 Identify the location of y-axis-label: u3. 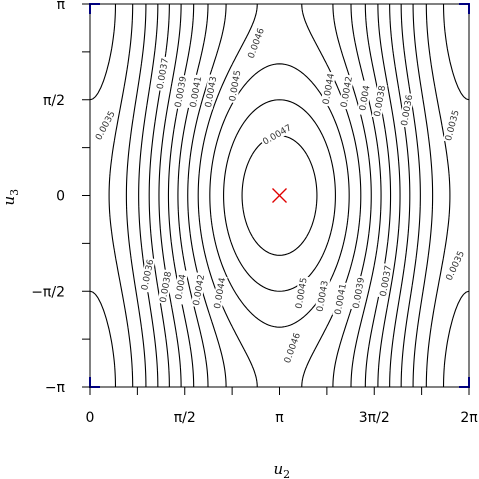
(10, 197).